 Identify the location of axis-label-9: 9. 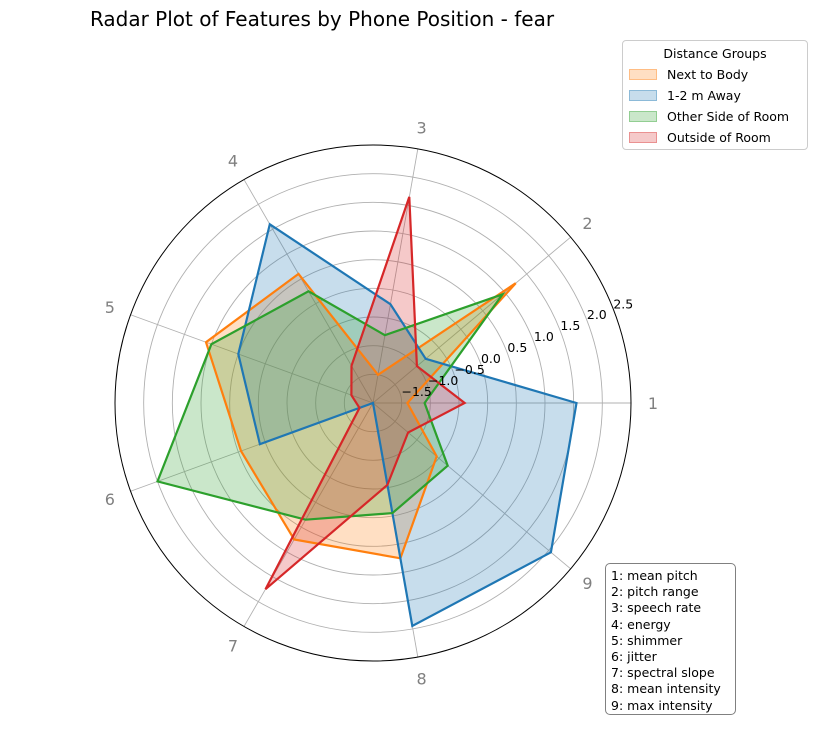
(587, 583).